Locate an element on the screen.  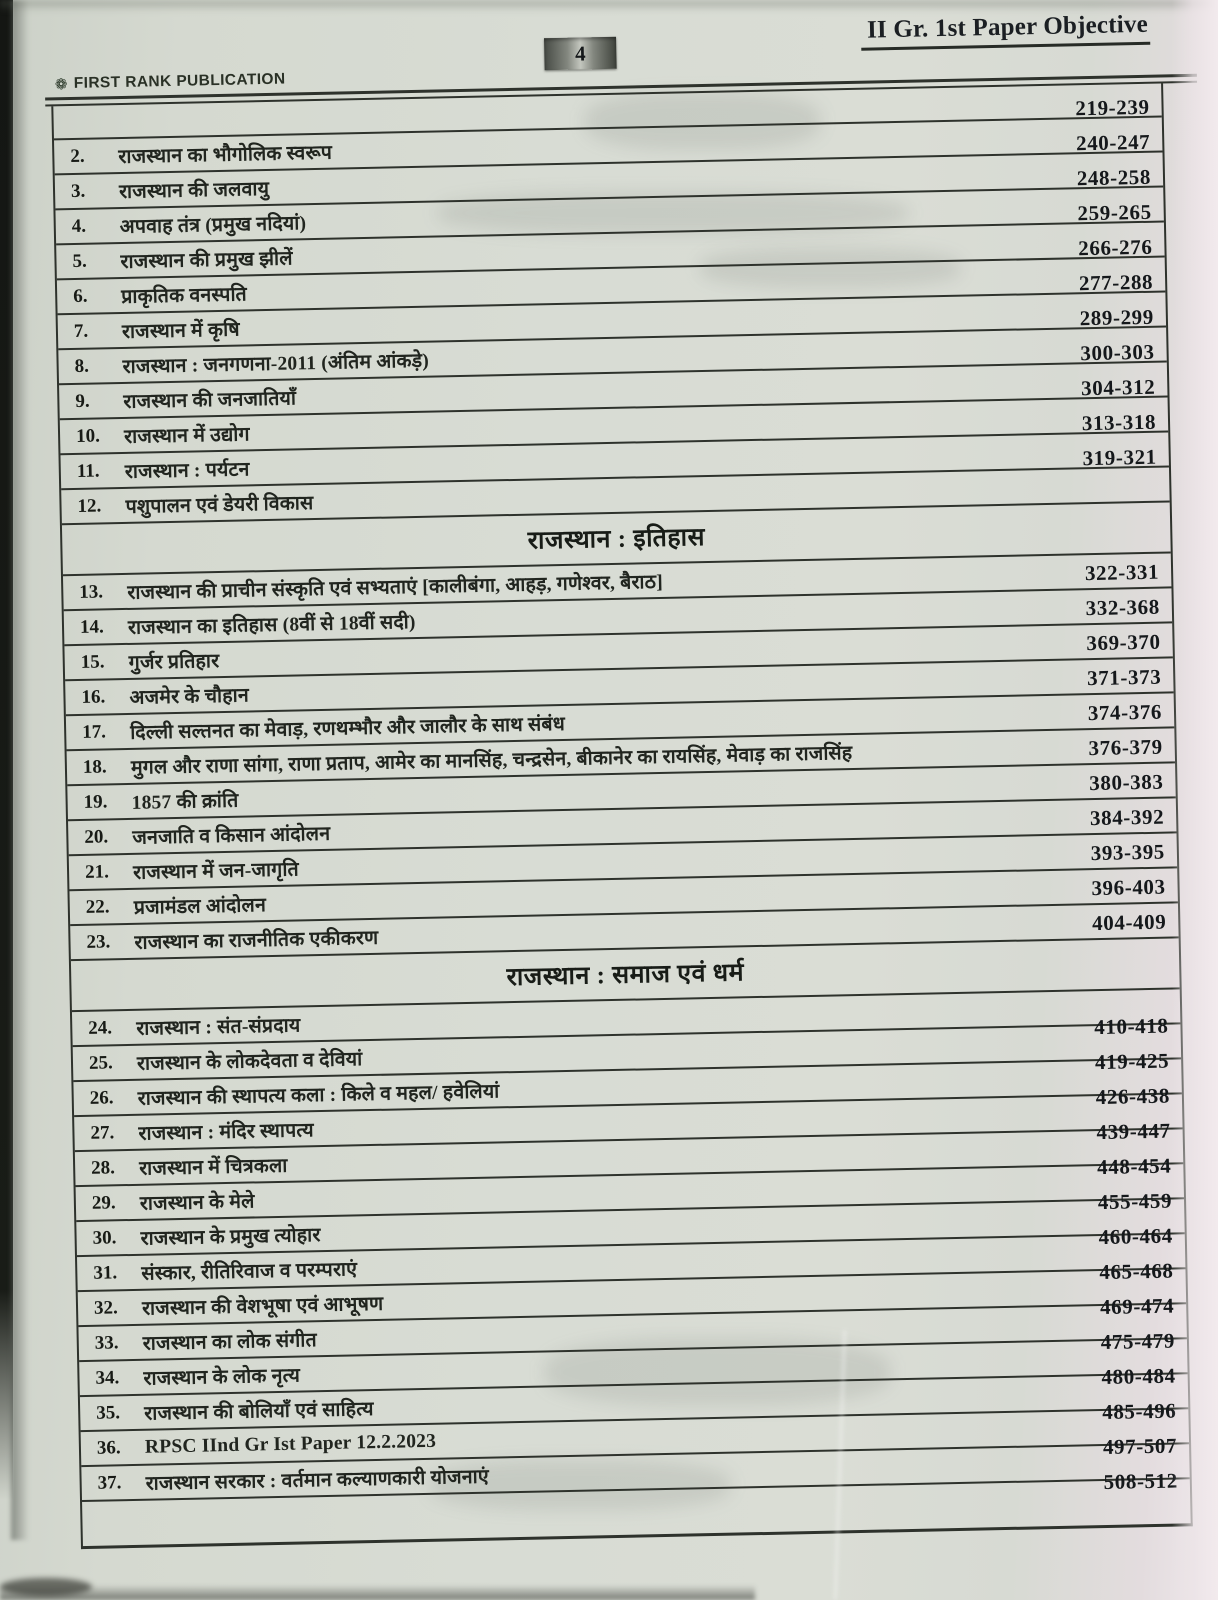
entry-title: राजस्थान की जलवायु is located at coordinates (194, 191).